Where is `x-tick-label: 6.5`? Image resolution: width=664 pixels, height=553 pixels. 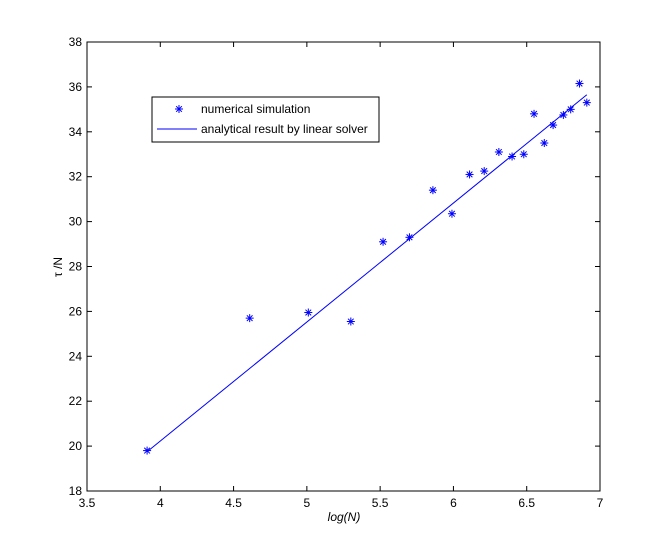
x-tick-label: 6.5 is located at coordinates (526, 503).